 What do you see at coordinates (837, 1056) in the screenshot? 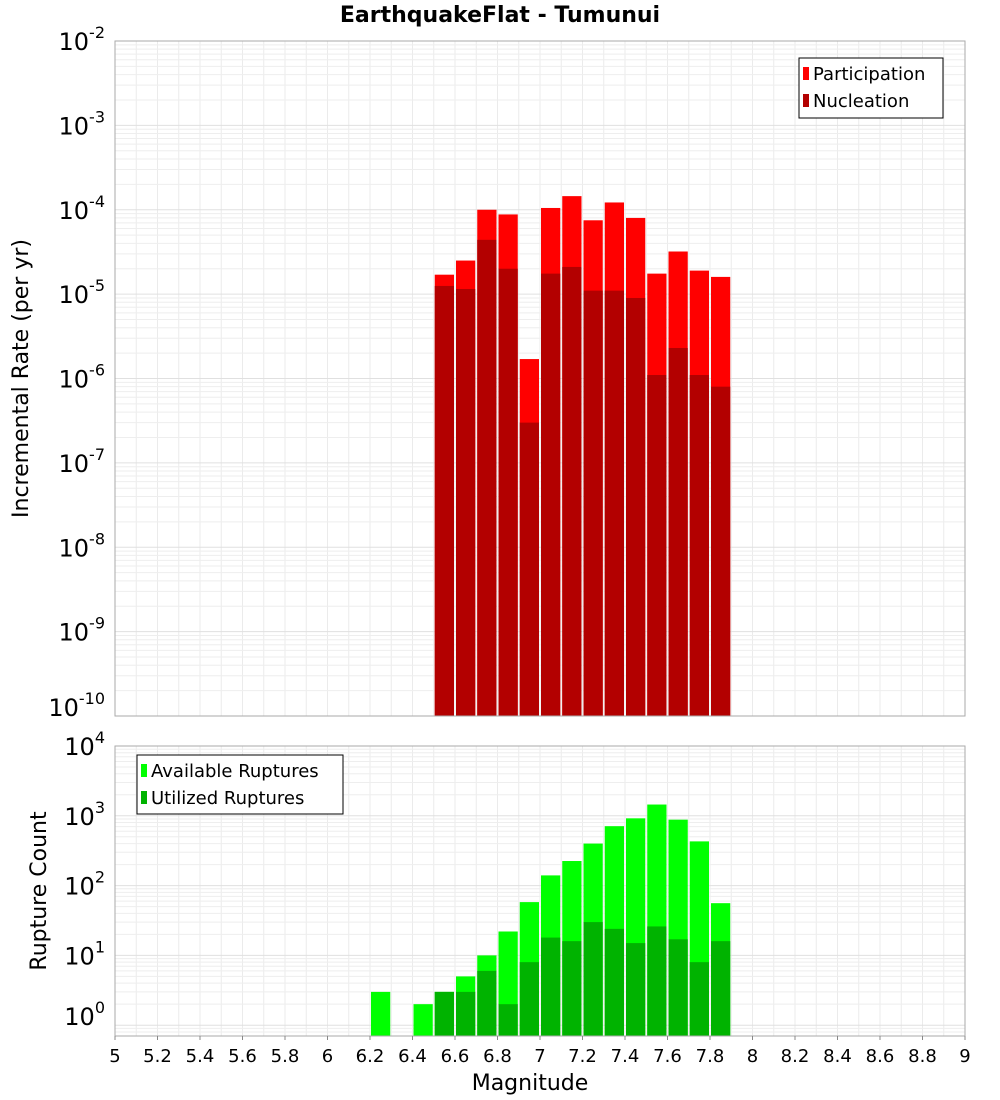
I see `x-tick-label: 8.4` at bounding box center [837, 1056].